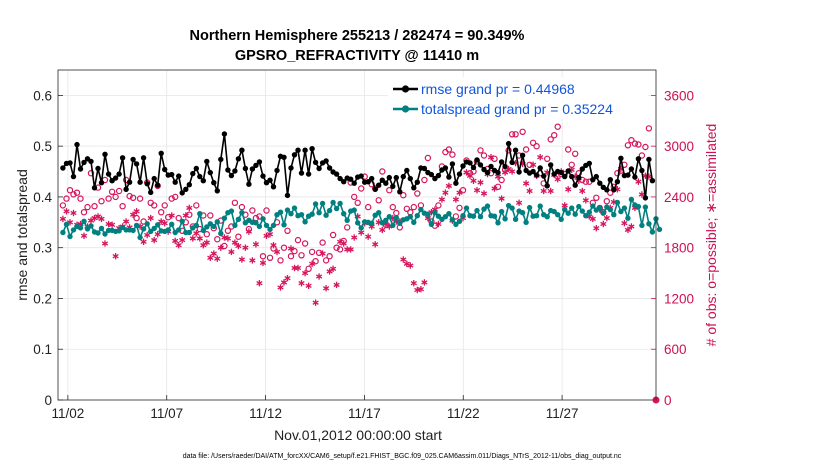 This screenshot has height=470, width=830. I want to click on x-tick-label: 11/02, so click(67, 413).